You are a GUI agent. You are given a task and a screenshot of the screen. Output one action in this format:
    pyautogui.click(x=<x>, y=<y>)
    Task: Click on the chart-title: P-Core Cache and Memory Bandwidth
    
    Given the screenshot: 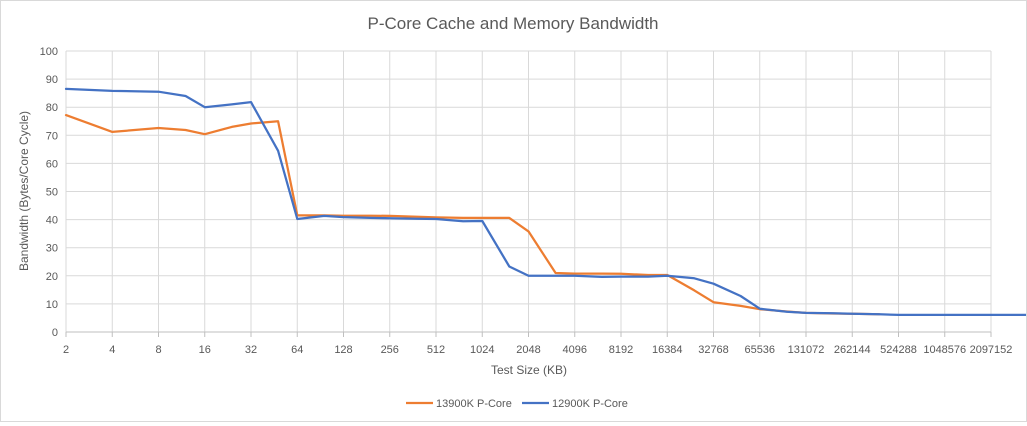 What is the action you would take?
    pyautogui.click(x=512, y=23)
    